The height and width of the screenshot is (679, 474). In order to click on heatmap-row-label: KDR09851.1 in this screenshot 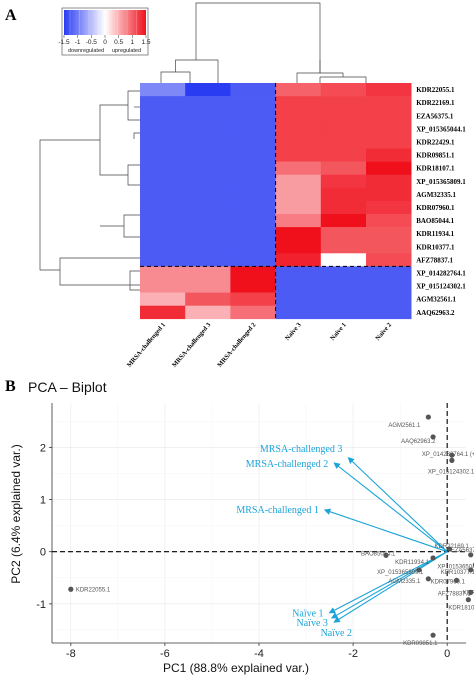, I will do `click(435, 156)`.